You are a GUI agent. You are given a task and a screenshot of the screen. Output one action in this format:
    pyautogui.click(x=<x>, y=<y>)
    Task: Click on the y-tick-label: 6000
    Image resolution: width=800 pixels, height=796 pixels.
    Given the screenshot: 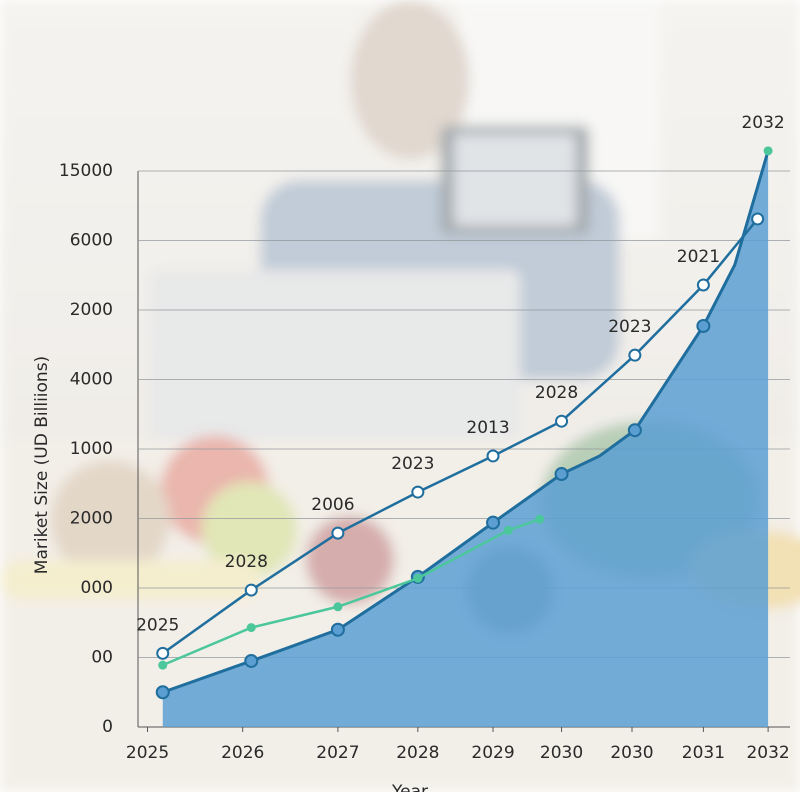 What is the action you would take?
    pyautogui.click(x=91, y=241)
    